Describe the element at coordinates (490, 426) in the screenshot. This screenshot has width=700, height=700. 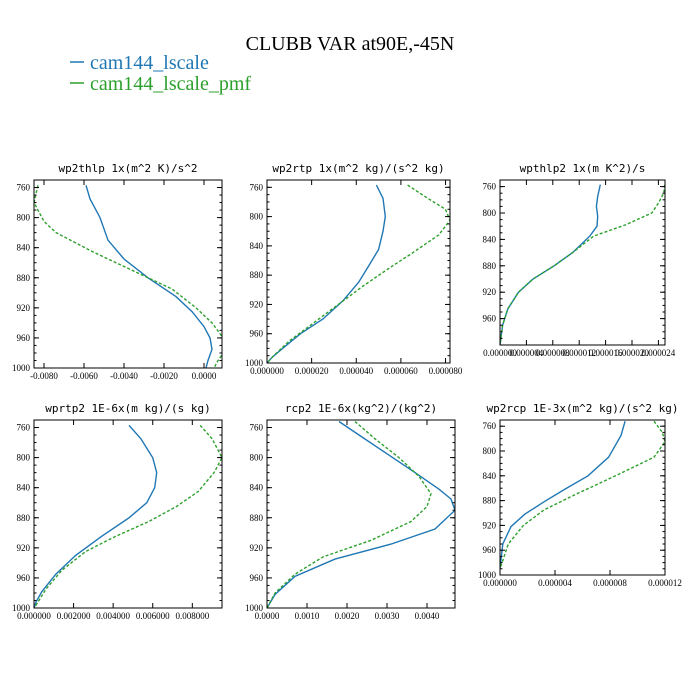
I see `panel-6-ytick-label-760: 760` at that location.